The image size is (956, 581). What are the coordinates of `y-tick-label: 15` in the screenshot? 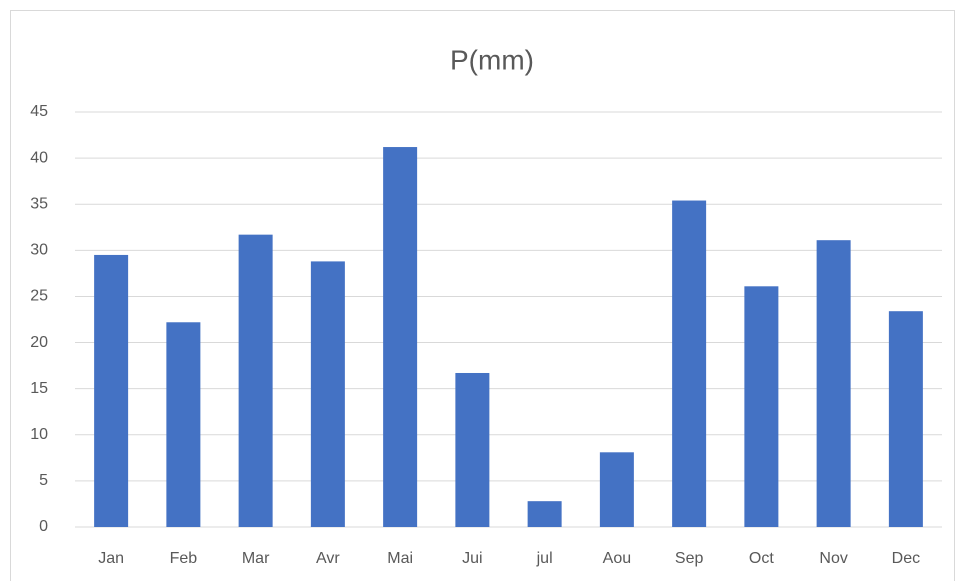 It's located at (39, 388).